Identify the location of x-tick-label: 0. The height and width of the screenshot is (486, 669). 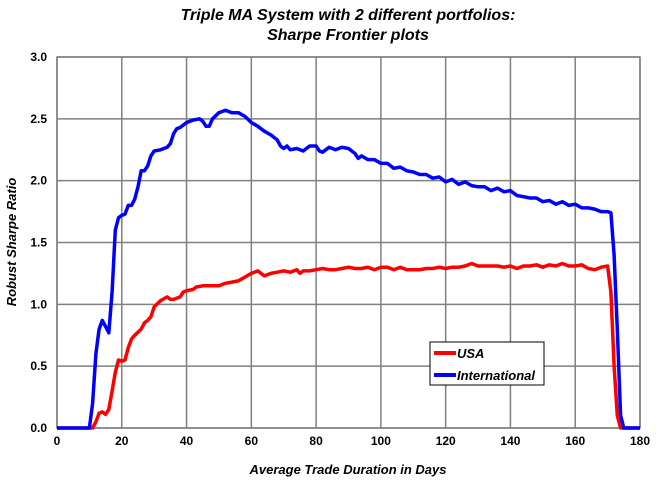
(57, 441).